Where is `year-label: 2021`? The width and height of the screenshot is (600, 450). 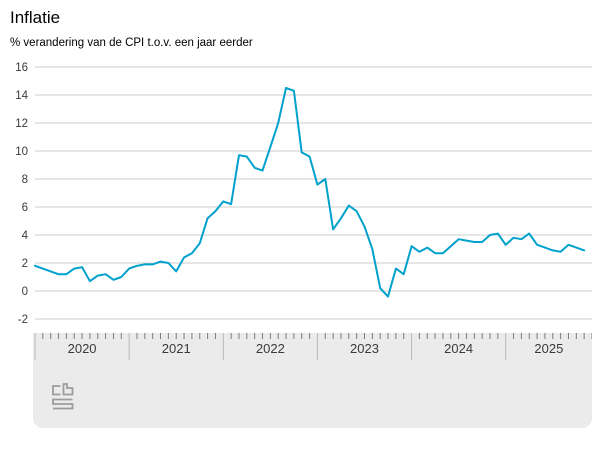
year-label: 2021 is located at coordinates (176, 348).